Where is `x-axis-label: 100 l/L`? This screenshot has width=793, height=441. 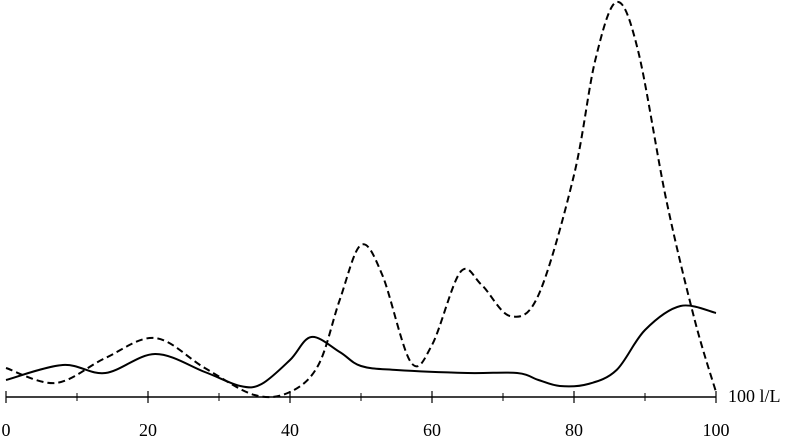 x-axis-label: 100 l/L is located at coordinates (754, 396).